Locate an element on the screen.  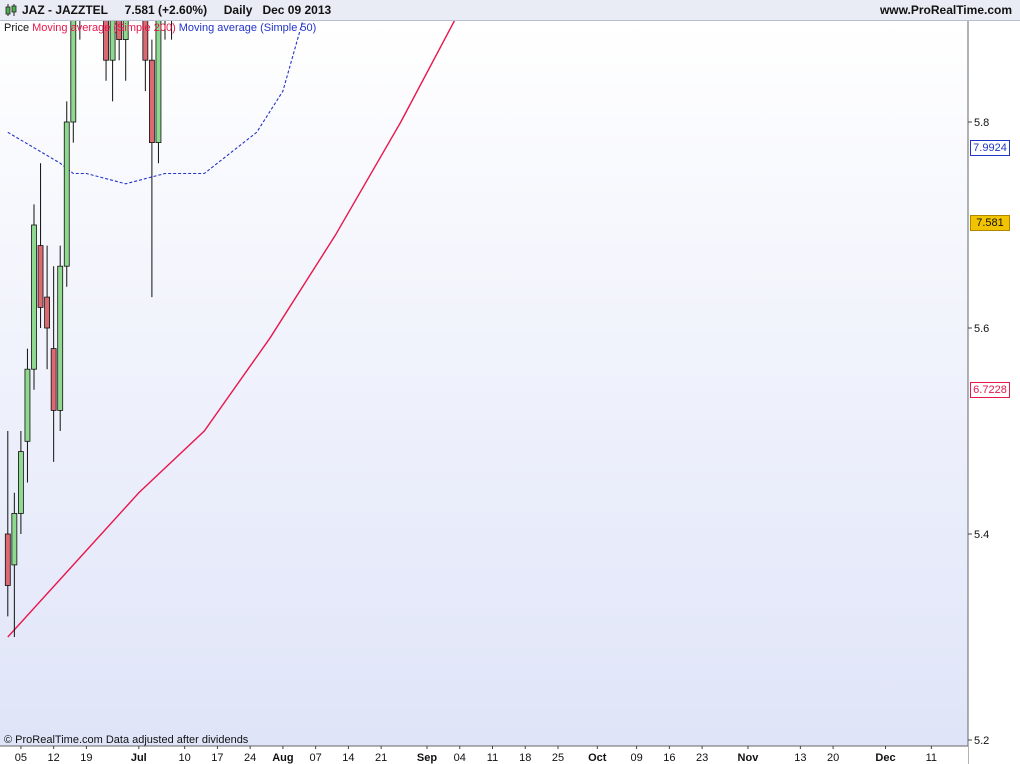
x-tick-label: 19 is located at coordinates (86, 758).